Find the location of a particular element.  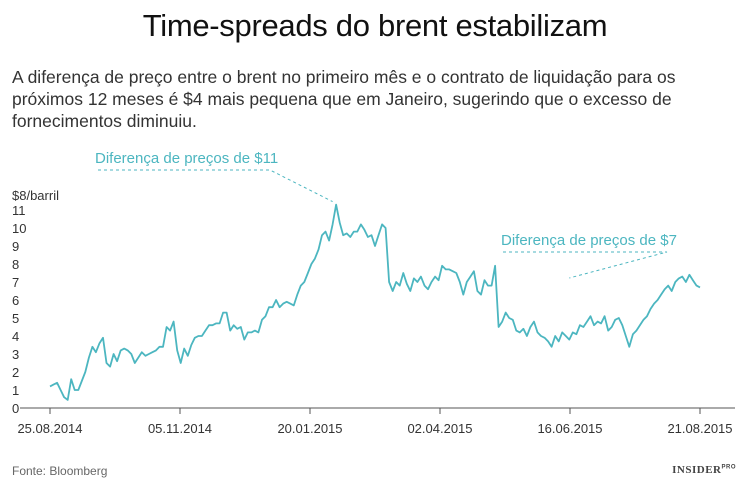

x-tick-label: 16.06.2015 is located at coordinates (569, 428).